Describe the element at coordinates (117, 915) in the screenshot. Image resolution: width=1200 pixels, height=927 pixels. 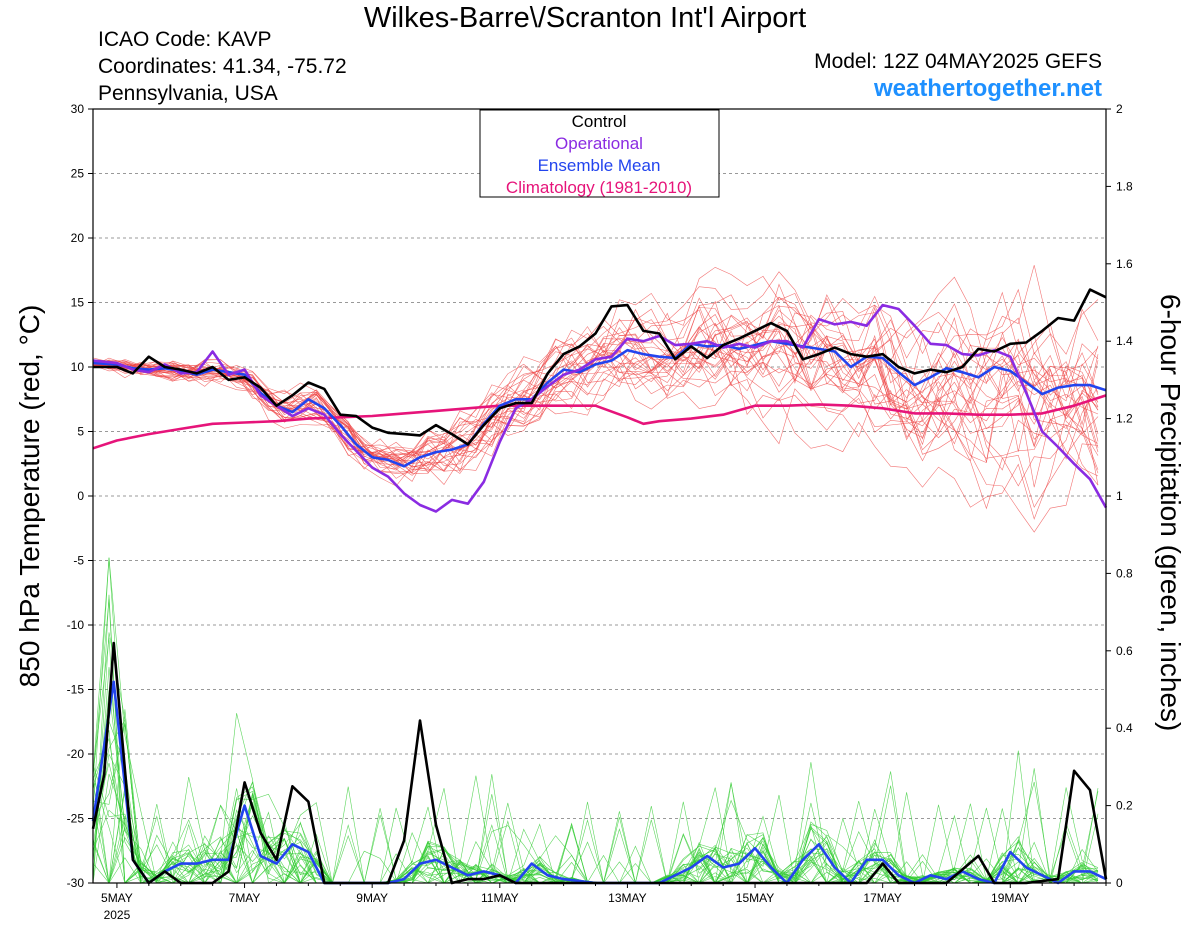
I see `year-label: 2025` at that location.